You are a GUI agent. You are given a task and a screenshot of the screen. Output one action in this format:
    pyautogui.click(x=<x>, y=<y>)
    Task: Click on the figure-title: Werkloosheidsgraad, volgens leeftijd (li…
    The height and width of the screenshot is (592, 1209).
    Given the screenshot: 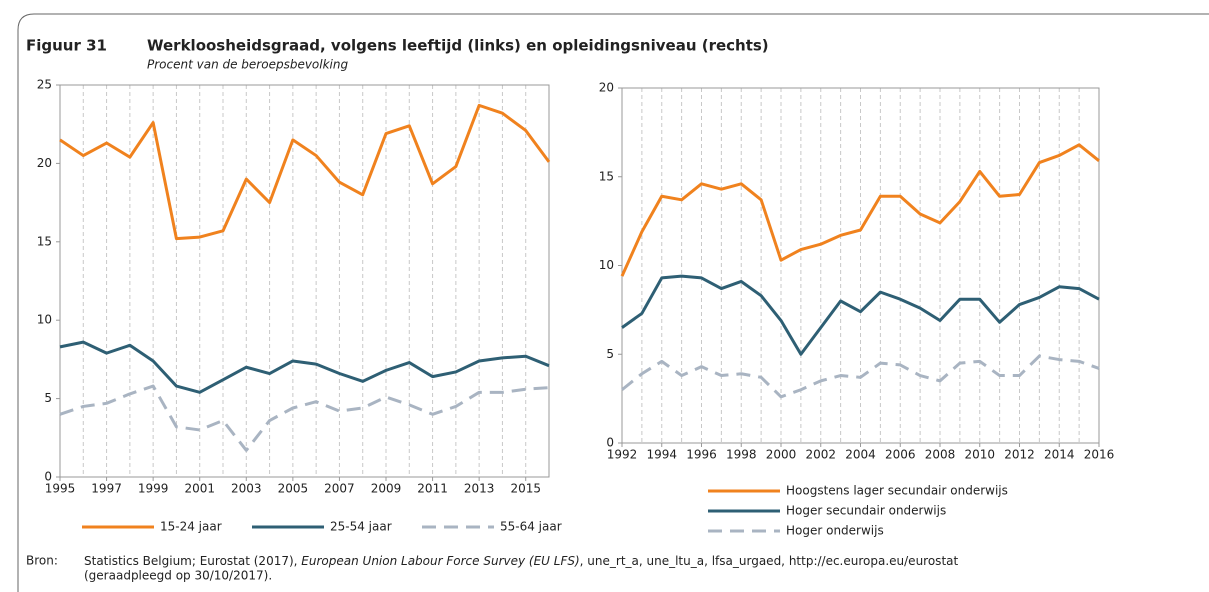 What is the action you would take?
    pyautogui.click(x=458, y=46)
    